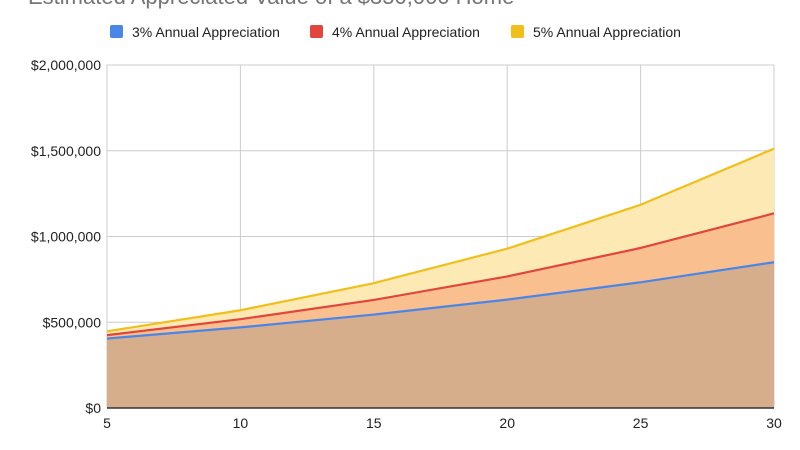 This screenshot has width=800, height=450. What do you see at coordinates (72, 322) in the screenshot?
I see `y-tick-label: $500,000` at bounding box center [72, 322].